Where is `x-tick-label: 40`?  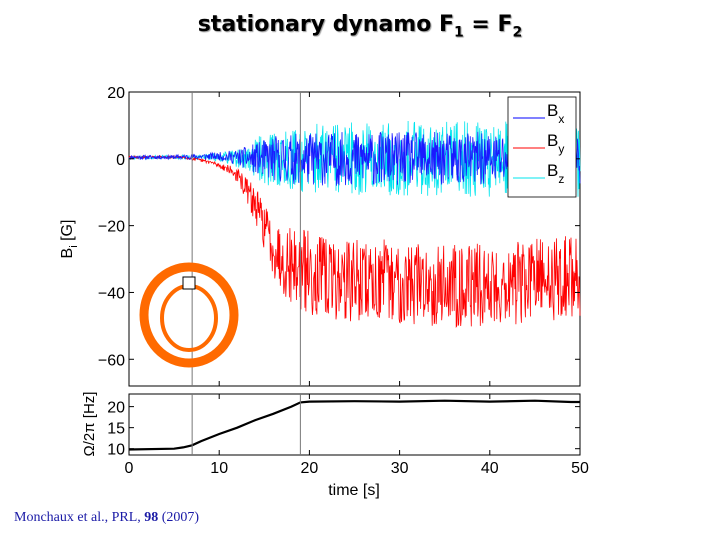
x-tick-label: 40 is located at coordinates (490, 468).